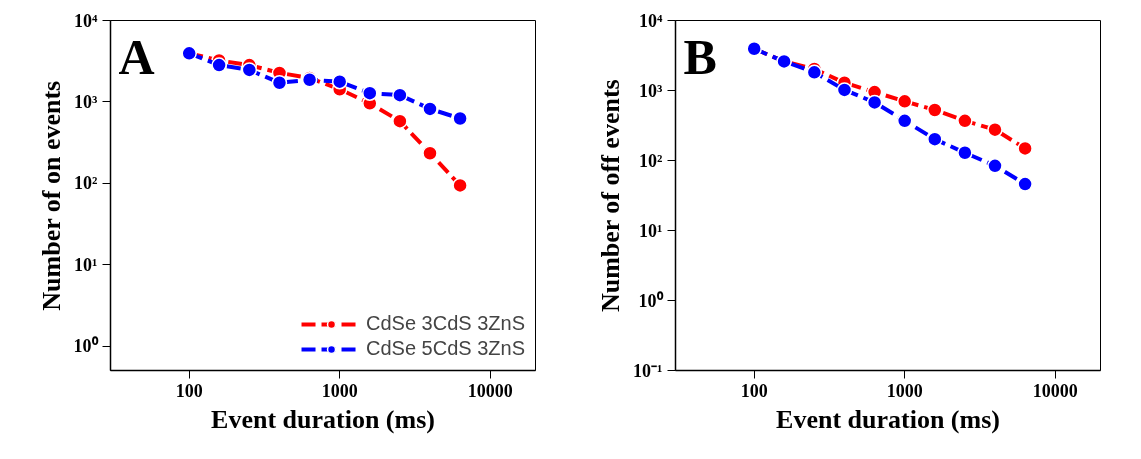  I want to click on y-axis-title: Number of on events, so click(51, 195).